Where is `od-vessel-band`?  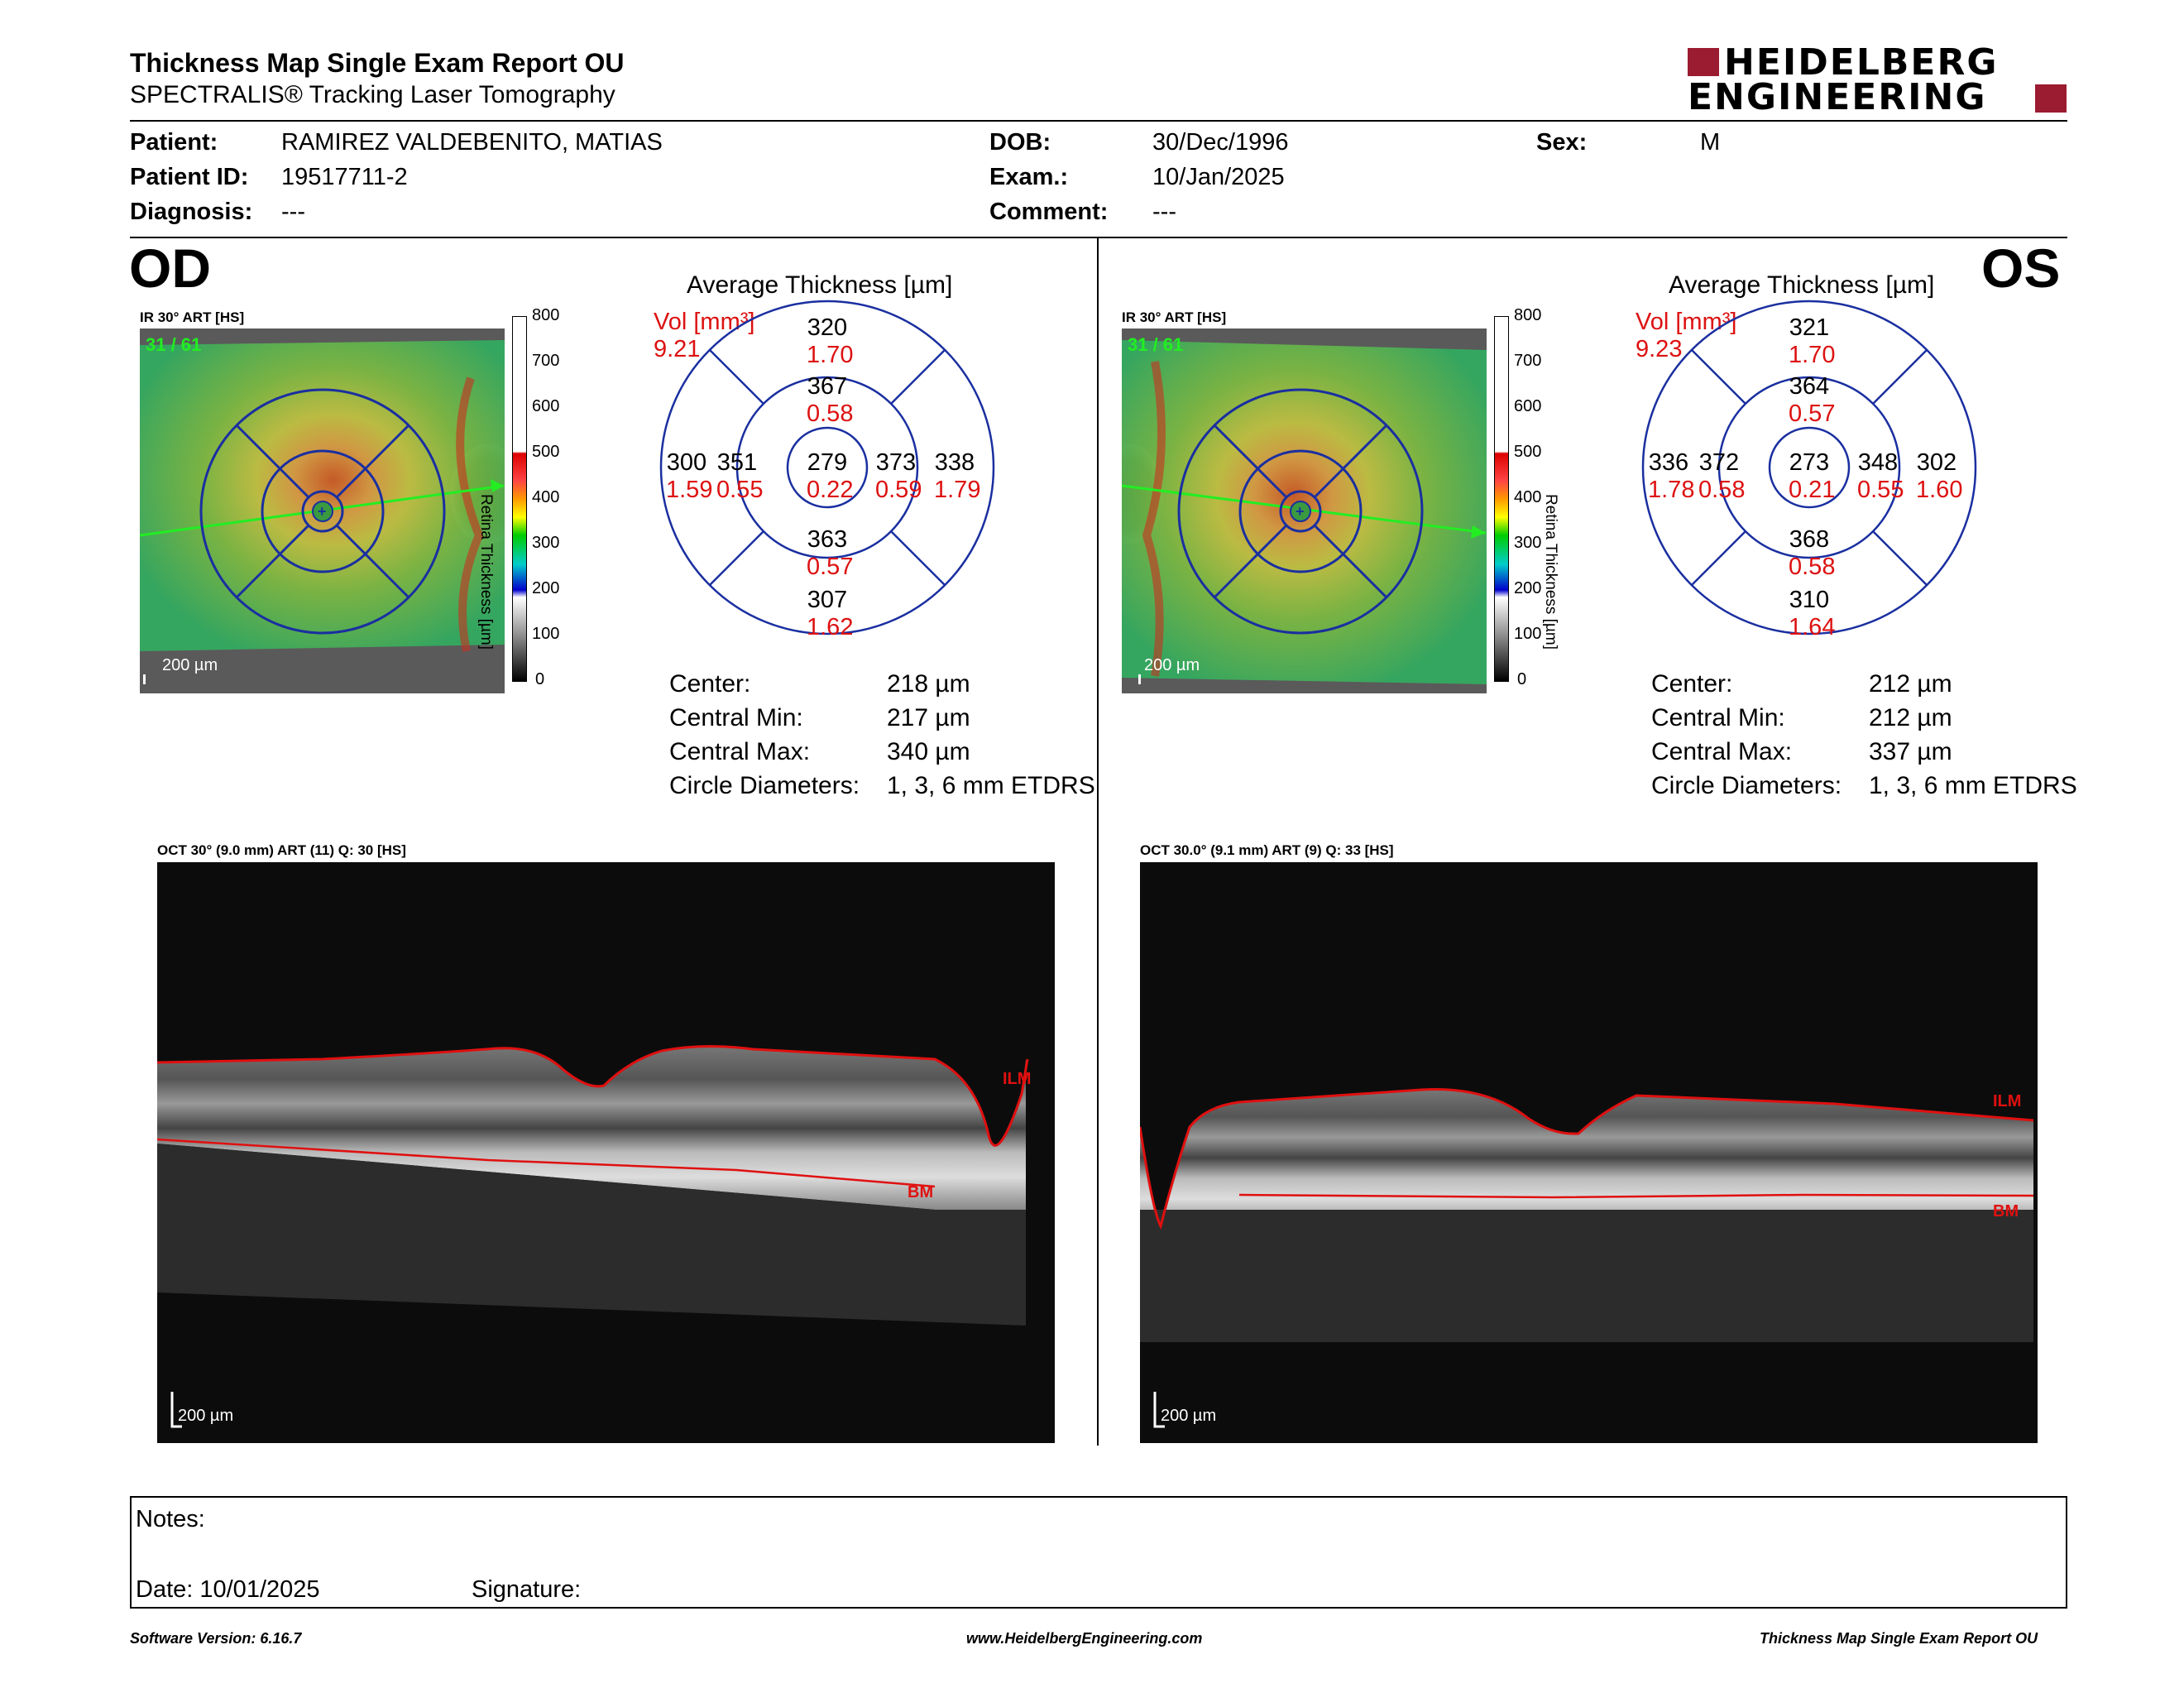 od-vessel-band is located at coordinates (470, 514).